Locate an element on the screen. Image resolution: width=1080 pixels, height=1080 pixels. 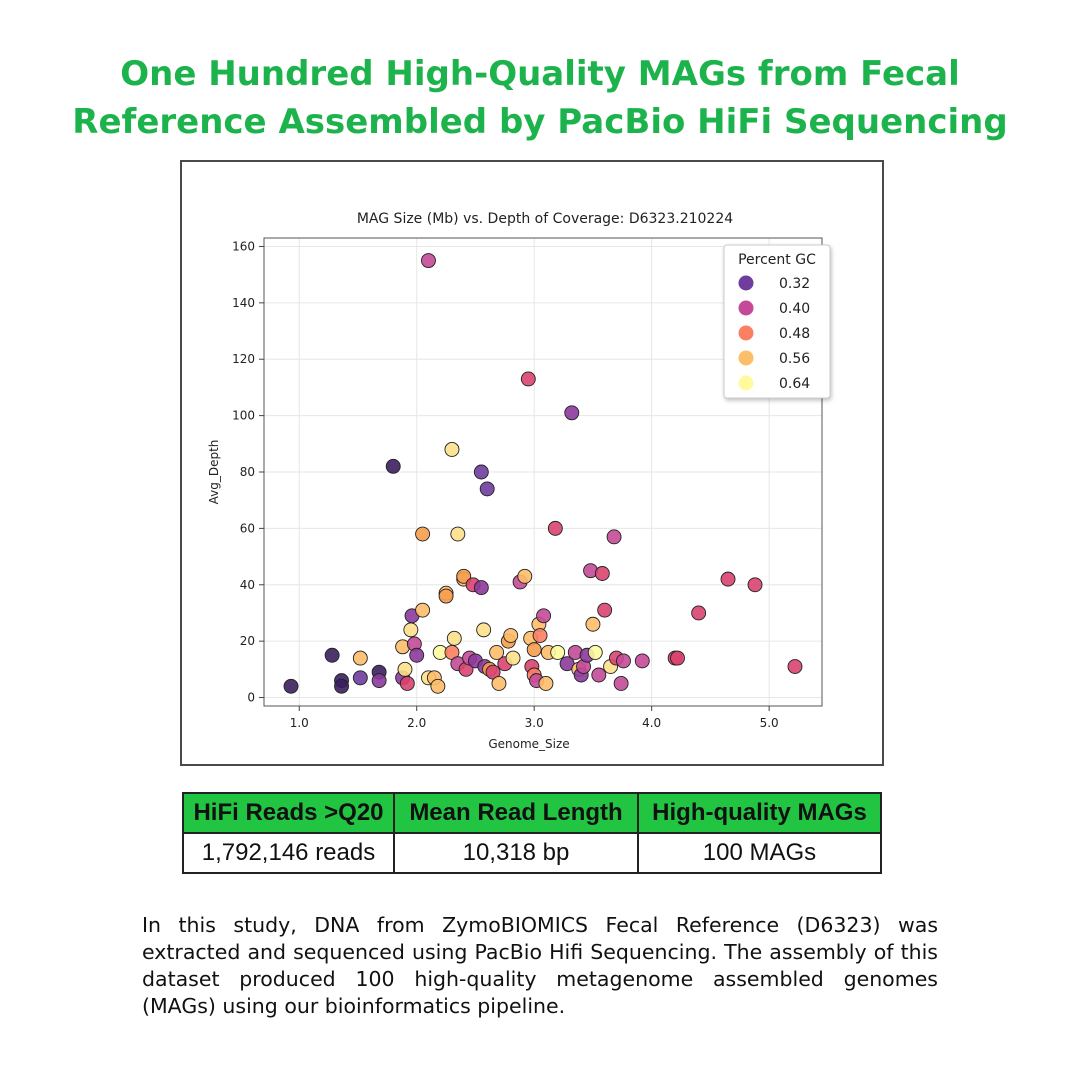
legend-label: 0.48 is located at coordinates (794, 334).